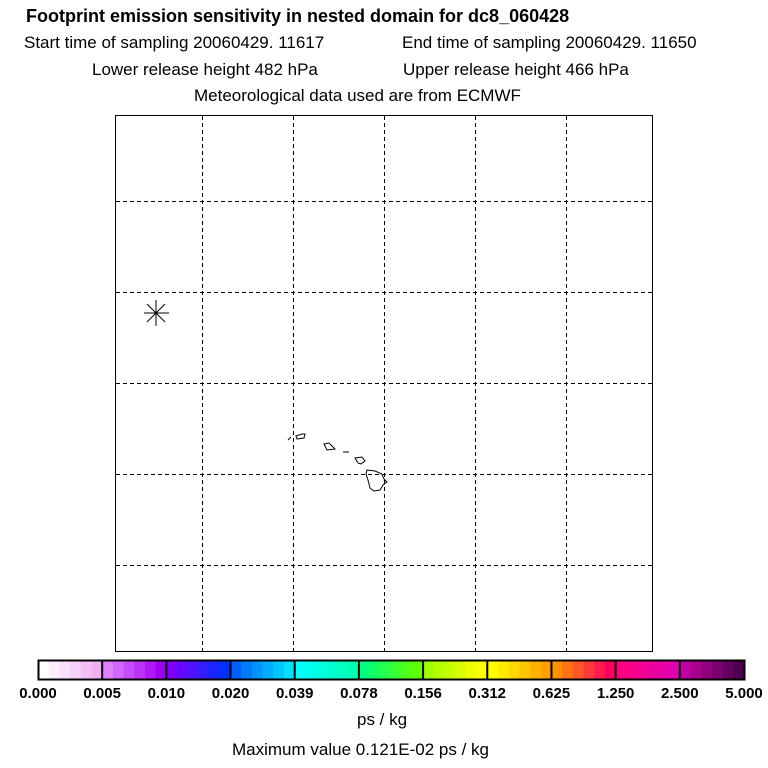  What do you see at coordinates (167, 693) in the screenshot?
I see `colorbar-tick-label: 0.010` at bounding box center [167, 693].